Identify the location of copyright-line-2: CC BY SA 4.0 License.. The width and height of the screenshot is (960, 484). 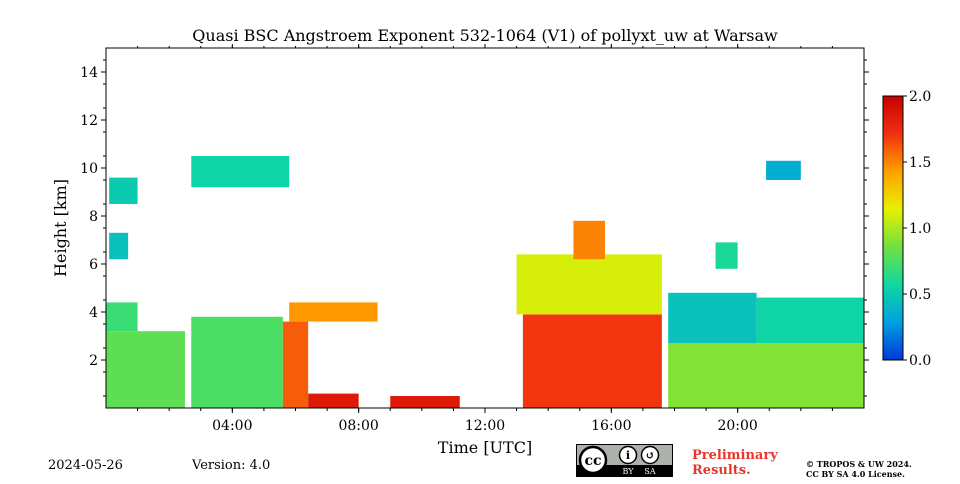
(855, 474).